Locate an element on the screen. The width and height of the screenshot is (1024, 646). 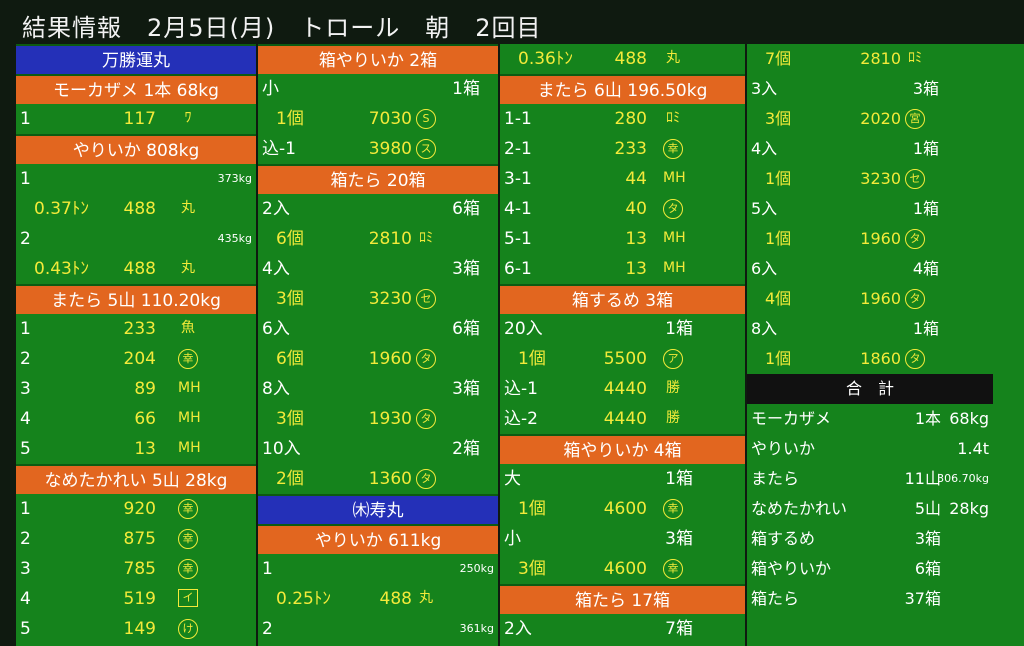
result-row: 込-2 4440 勝 is located at coordinates (622, 419).